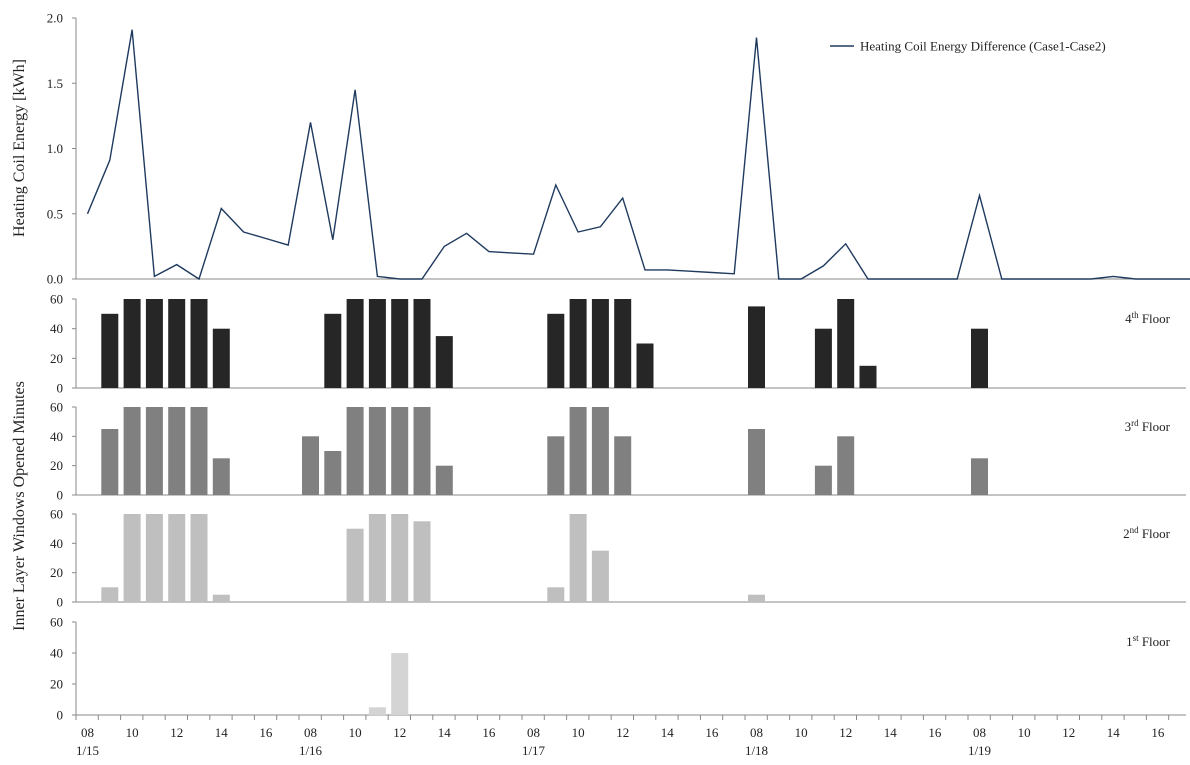  Describe the element at coordinates (1148, 641) in the screenshot. I see `floor-label-floor1: 1st Floor` at that location.